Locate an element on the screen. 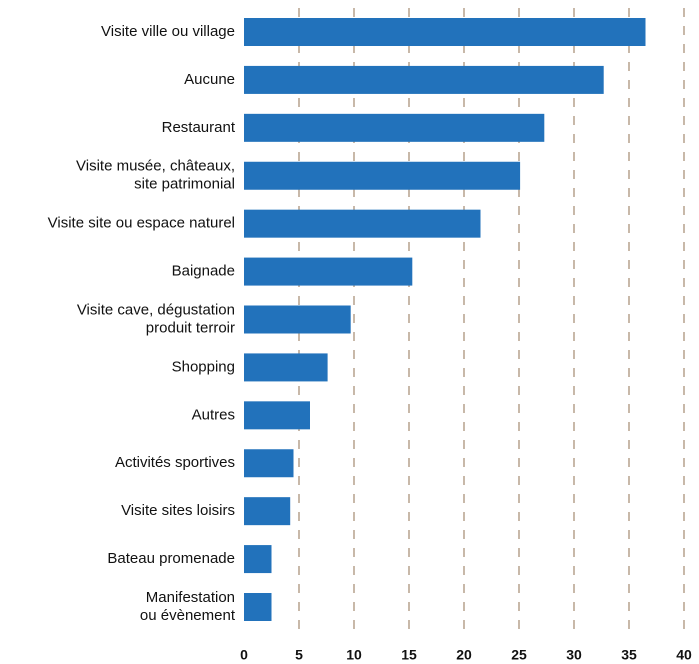 Image resolution: width=699 pixels, height=664 pixels. x-tick-label: 30 is located at coordinates (574, 655).